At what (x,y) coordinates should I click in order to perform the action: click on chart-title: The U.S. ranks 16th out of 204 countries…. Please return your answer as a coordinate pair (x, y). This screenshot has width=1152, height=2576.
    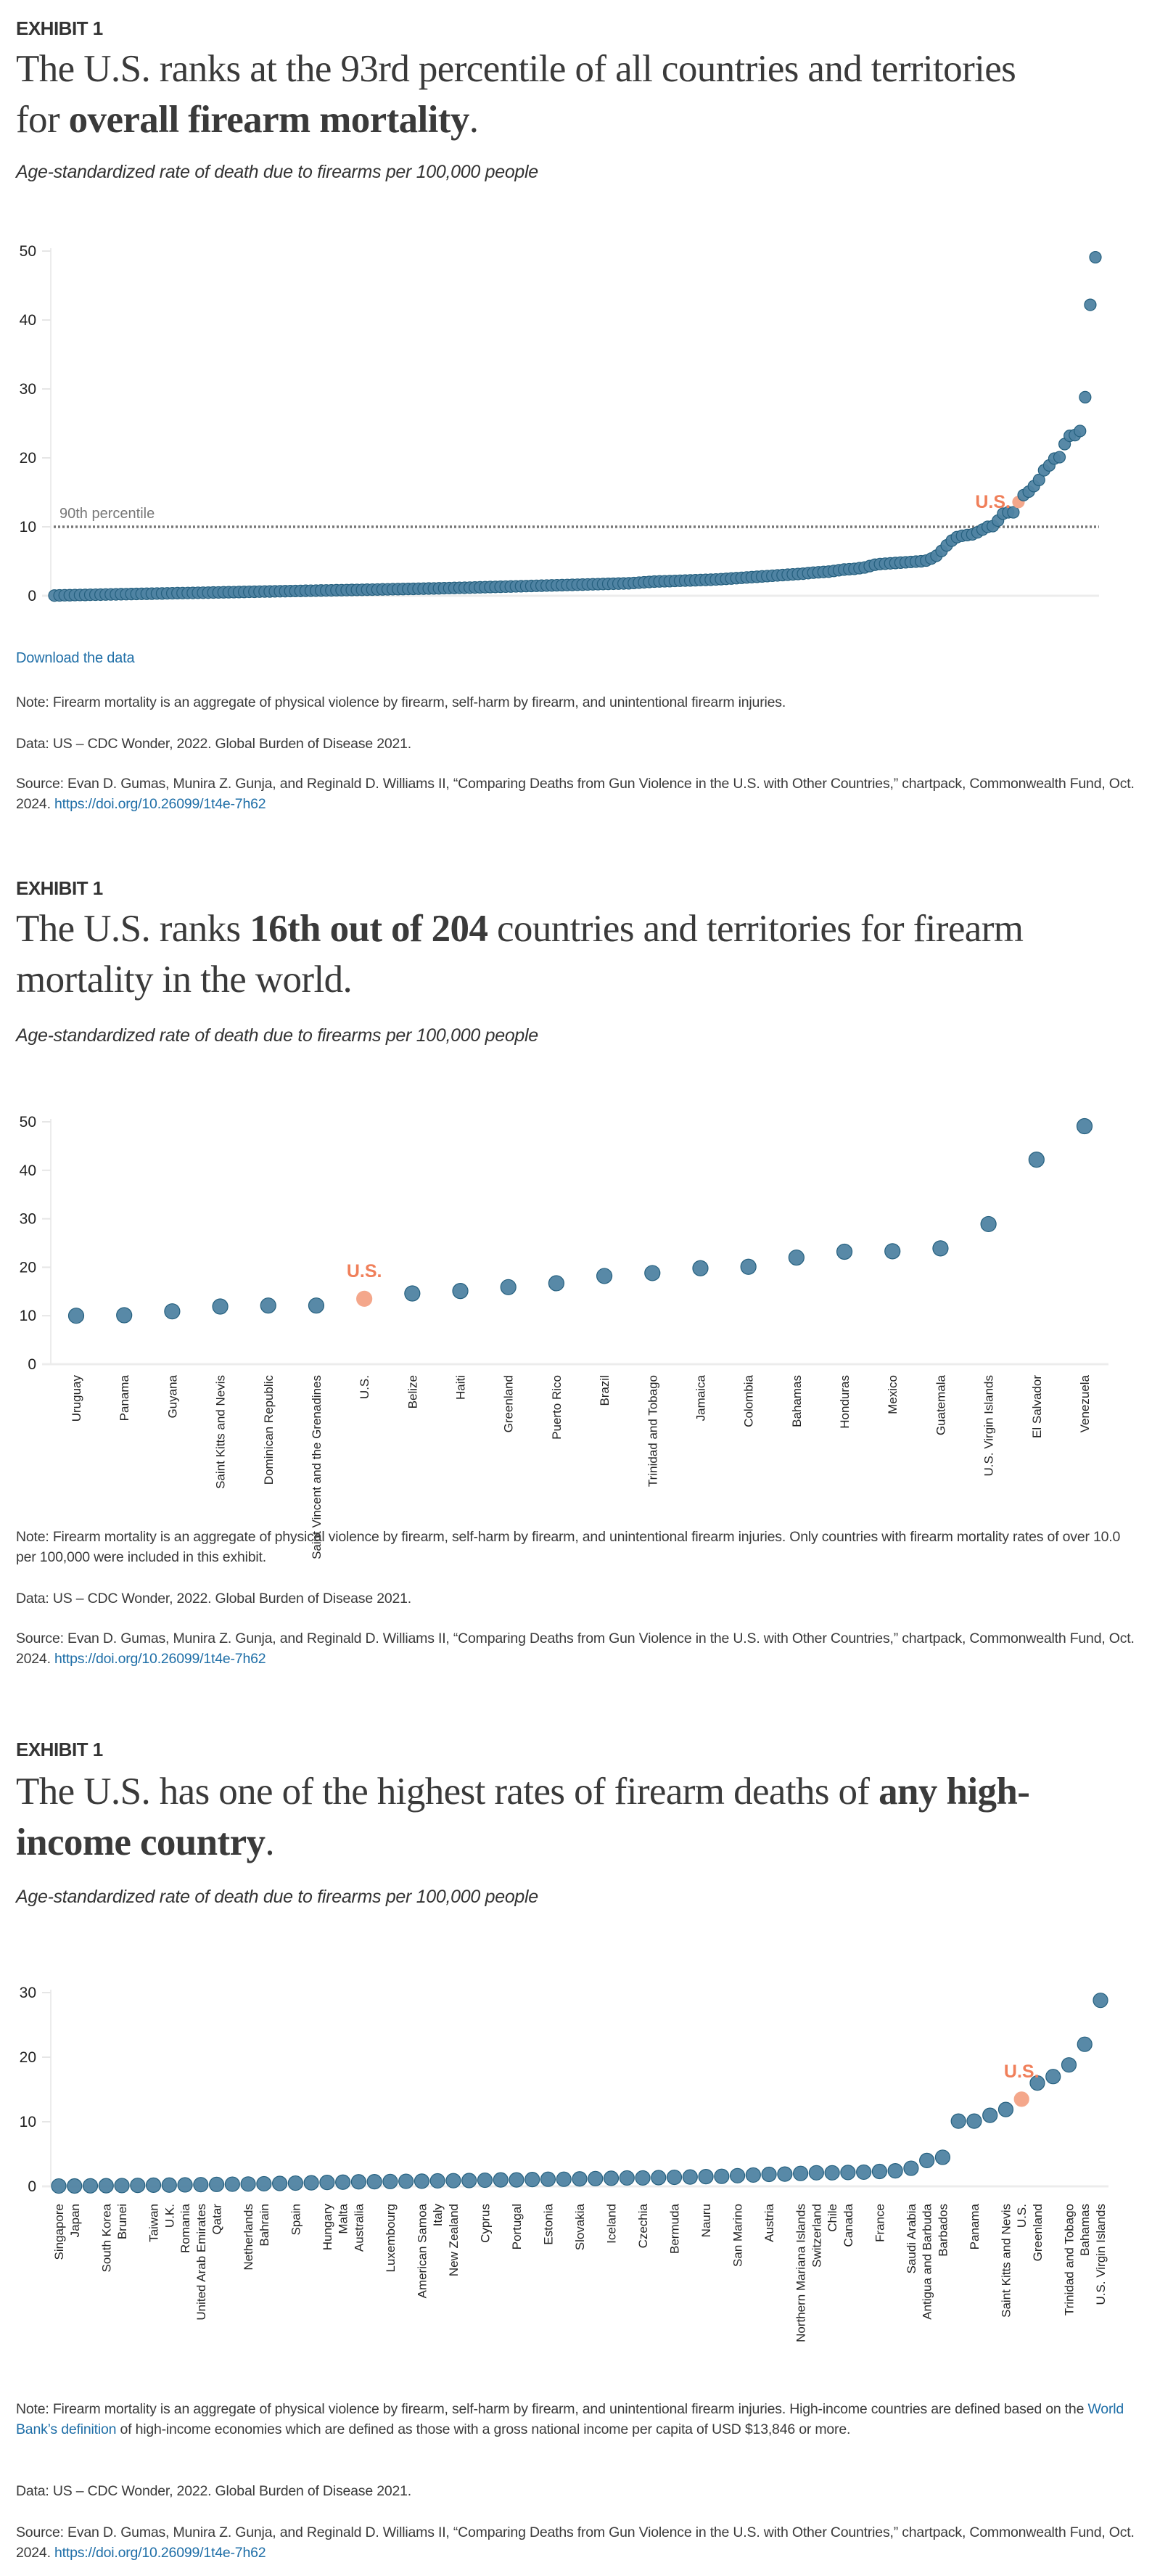
    Looking at the image, I should click on (542, 954).